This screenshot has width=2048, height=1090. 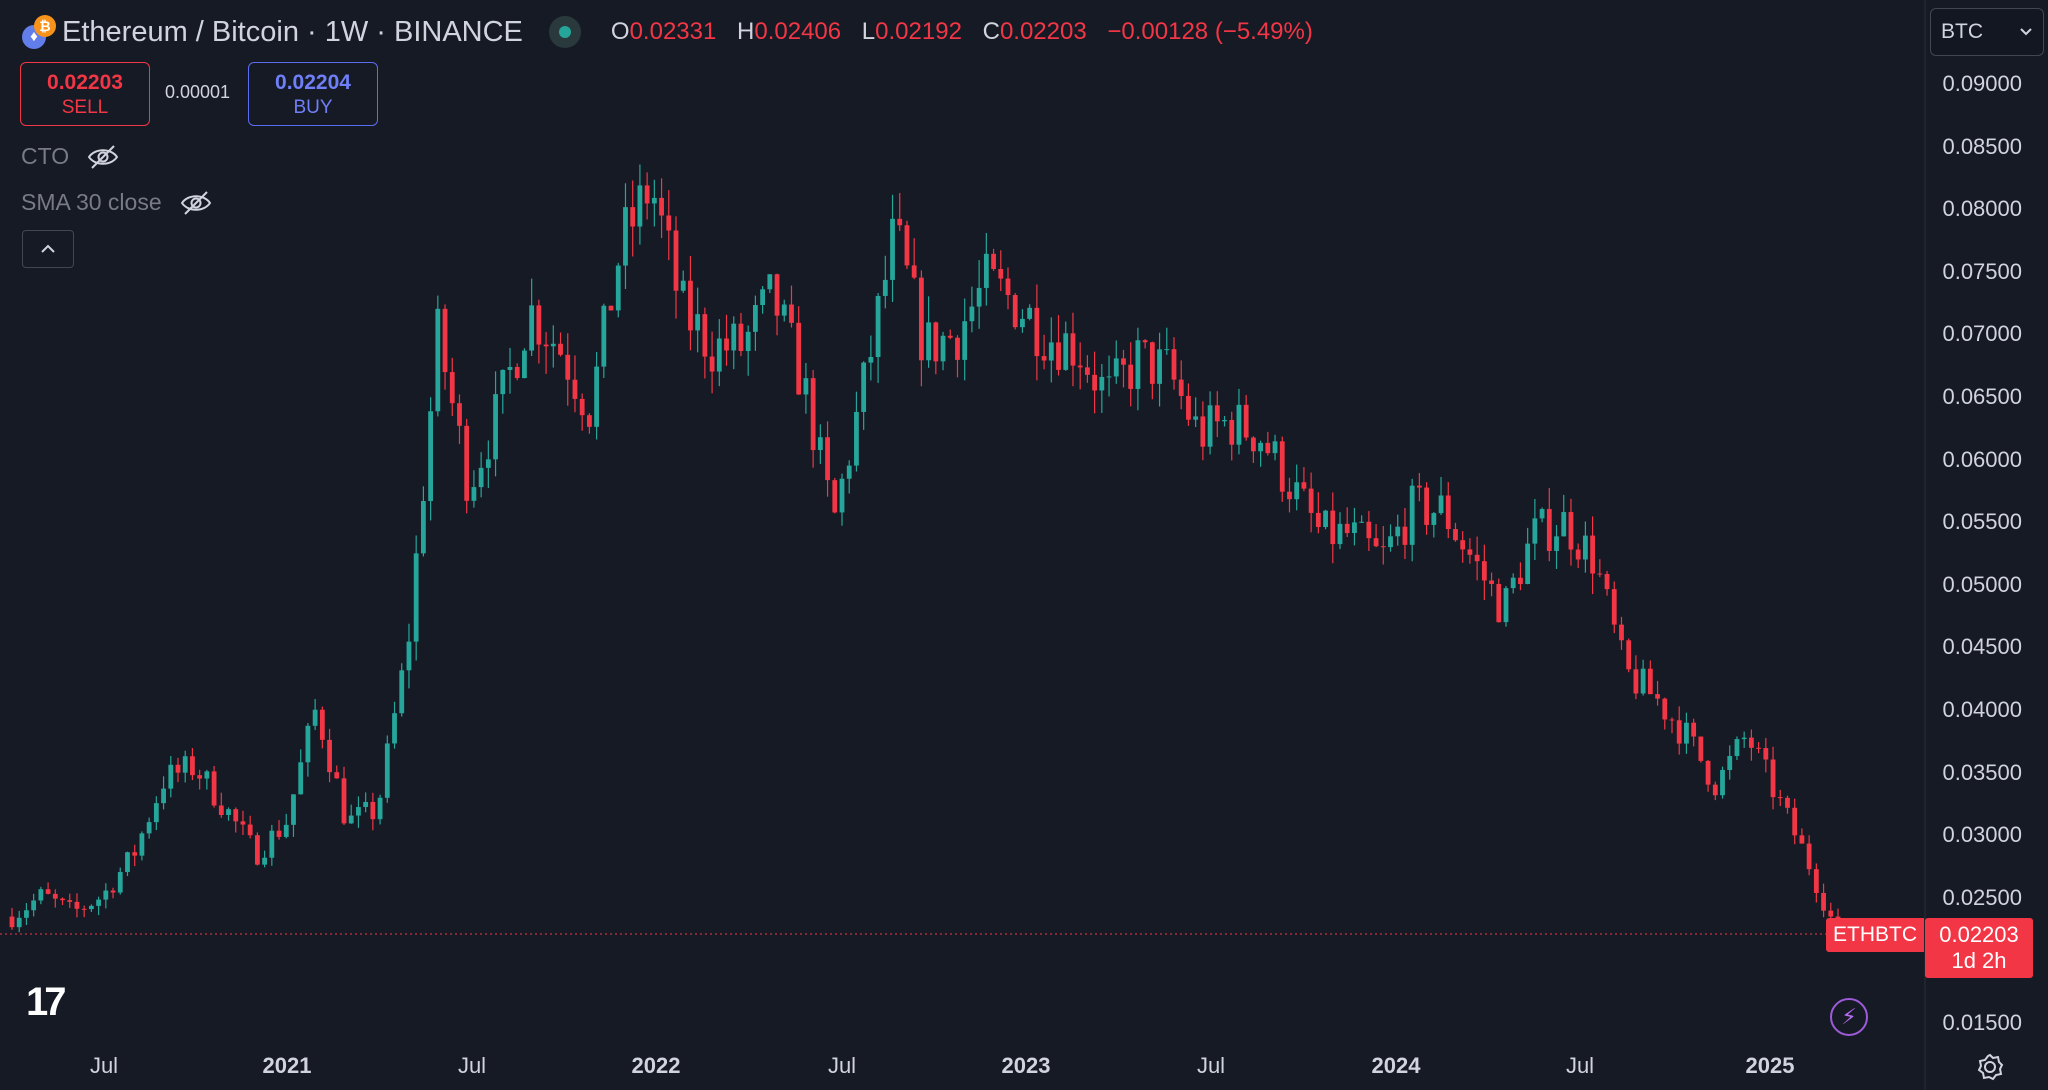 I want to click on time-axis-label: 2023, so click(x=1026, y=1065).